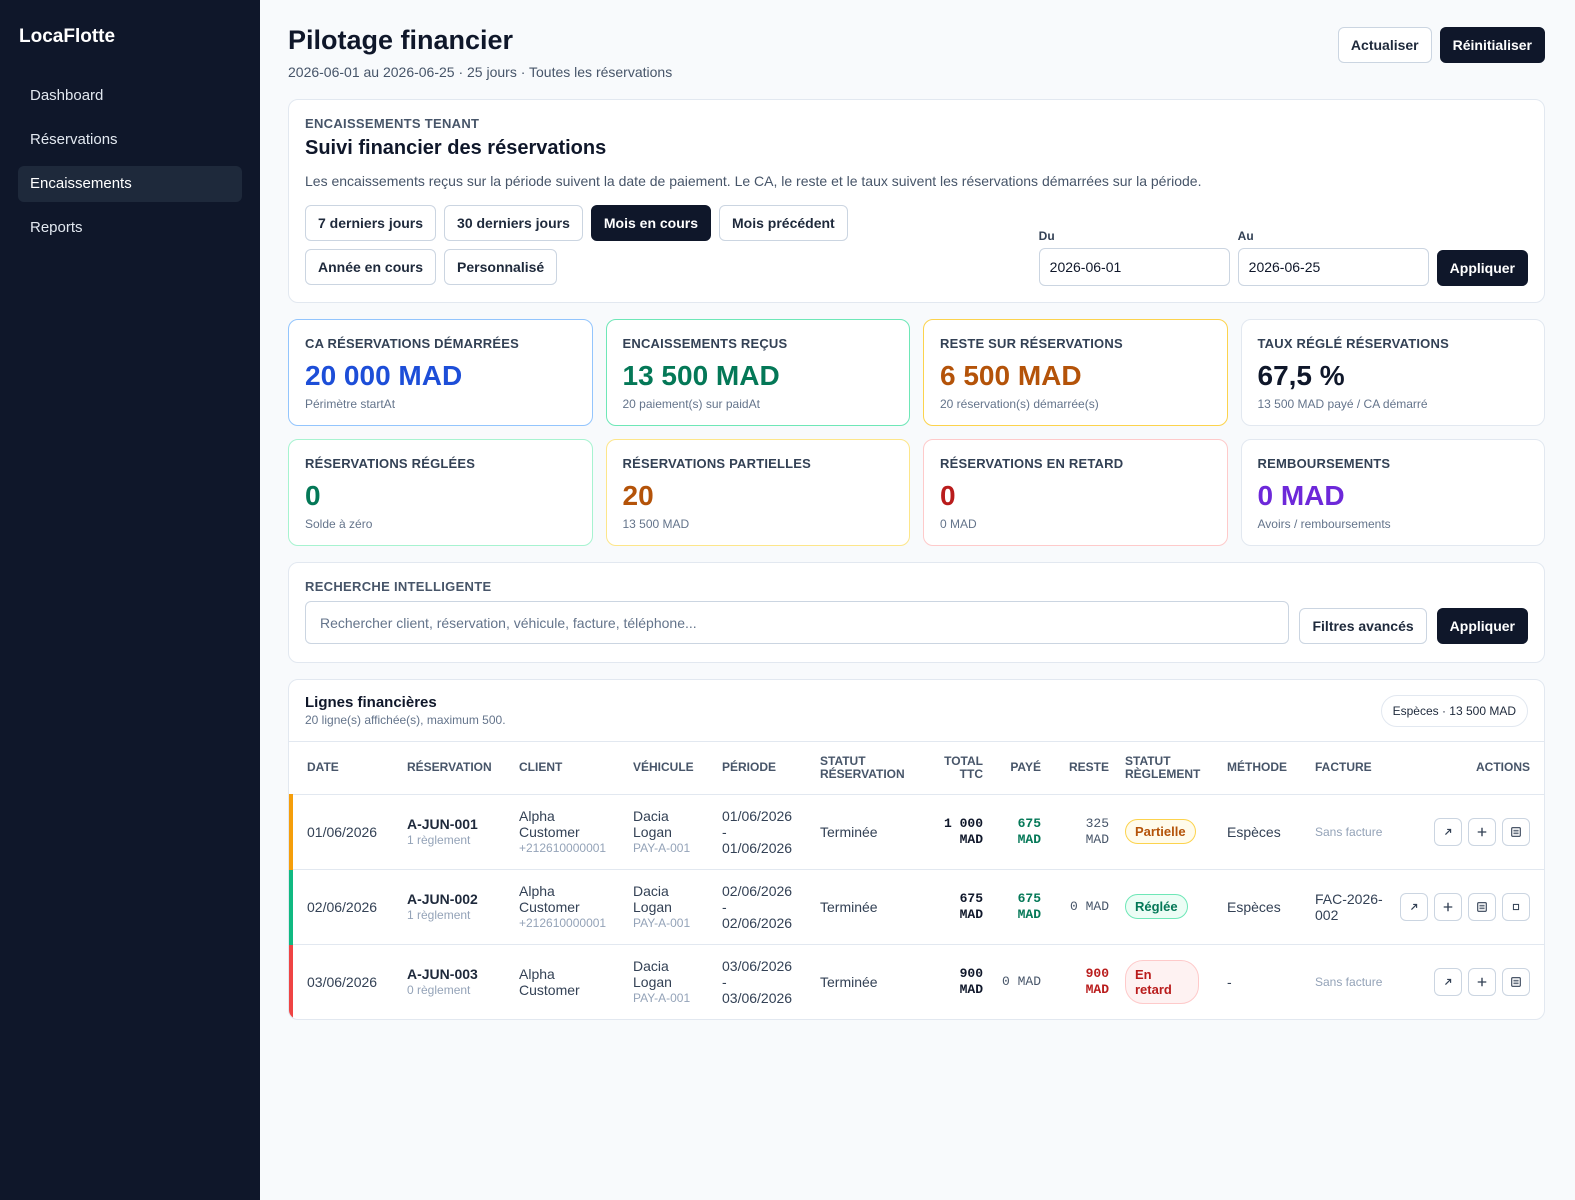  Describe the element at coordinates (1134, 267) in the screenshot. I see `date-from-input` at that location.